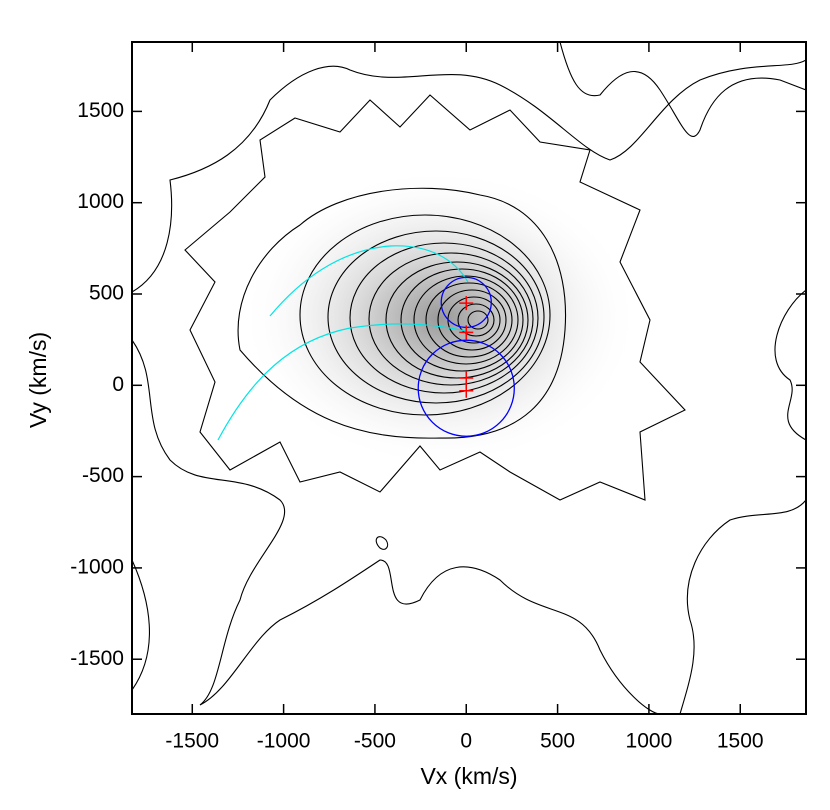 The image size is (830, 810). What do you see at coordinates (284, 741) in the screenshot?
I see `x-tick-label: -1000` at bounding box center [284, 741].